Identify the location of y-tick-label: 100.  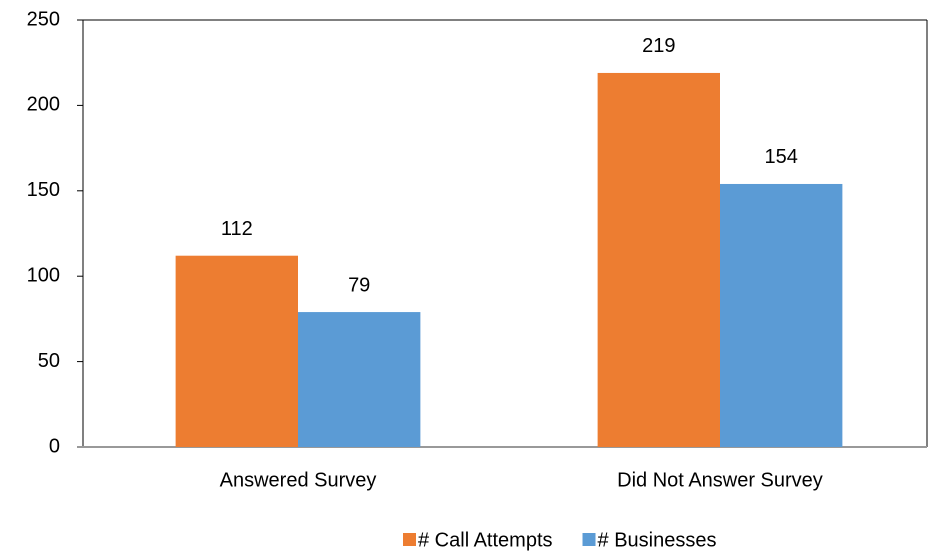
(43, 275).